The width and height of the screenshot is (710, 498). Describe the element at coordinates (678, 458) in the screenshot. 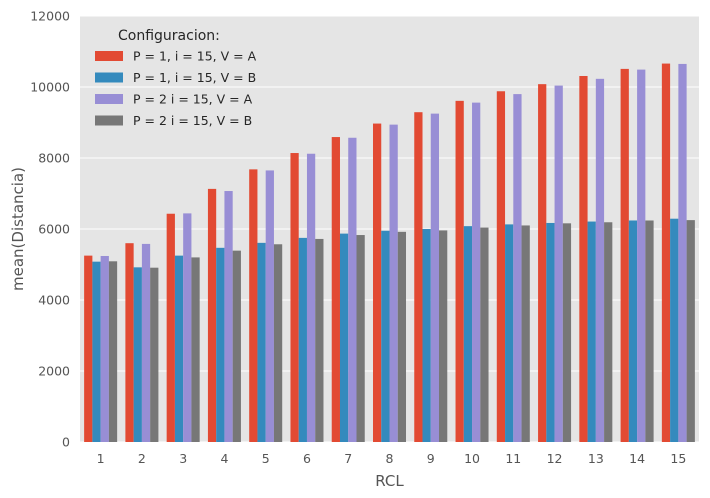

I see `x-tick-label: 15` at that location.